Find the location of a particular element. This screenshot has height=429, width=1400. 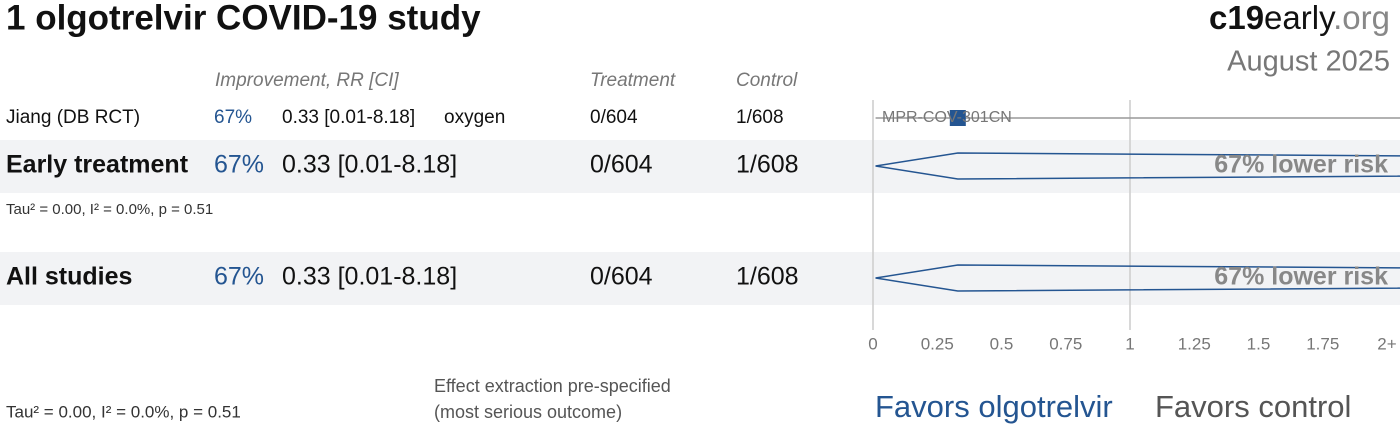

outcome: oxygen is located at coordinates (474, 117).